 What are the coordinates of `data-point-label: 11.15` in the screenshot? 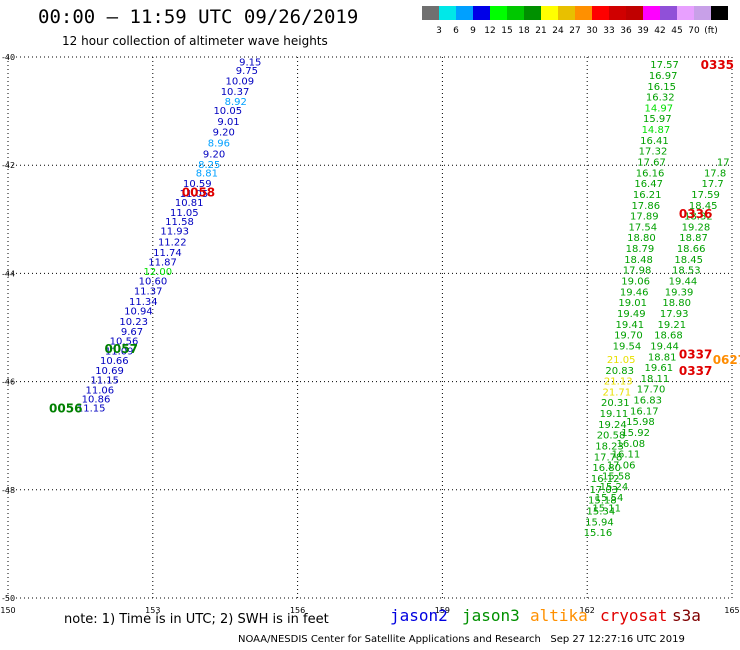 It's located at (91, 409).